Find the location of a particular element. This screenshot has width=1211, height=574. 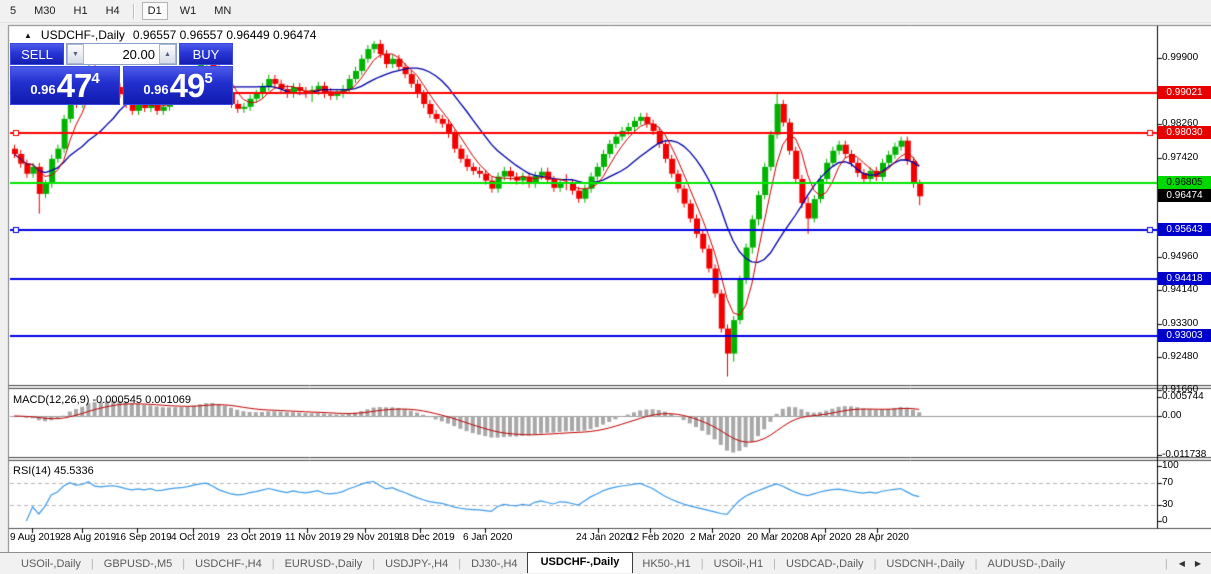

price-tick-0.94140: 0.94140 is located at coordinates (1180, 290).